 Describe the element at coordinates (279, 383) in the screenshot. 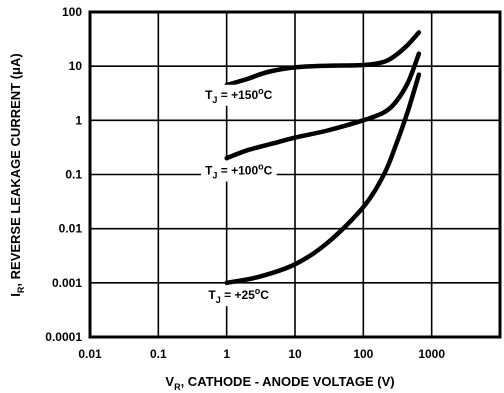

I see `x-axis-title: VR, CATHODE - ANODE VOLTAGE (V)` at that location.